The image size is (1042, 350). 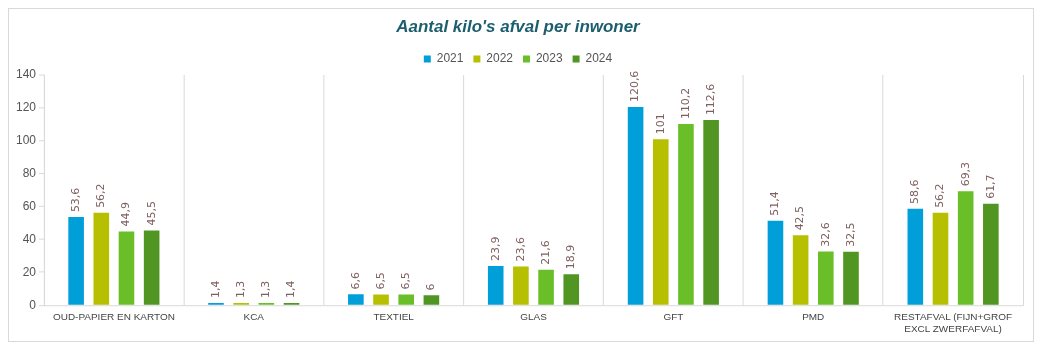 I want to click on data-label: 45,5, so click(x=151, y=213).